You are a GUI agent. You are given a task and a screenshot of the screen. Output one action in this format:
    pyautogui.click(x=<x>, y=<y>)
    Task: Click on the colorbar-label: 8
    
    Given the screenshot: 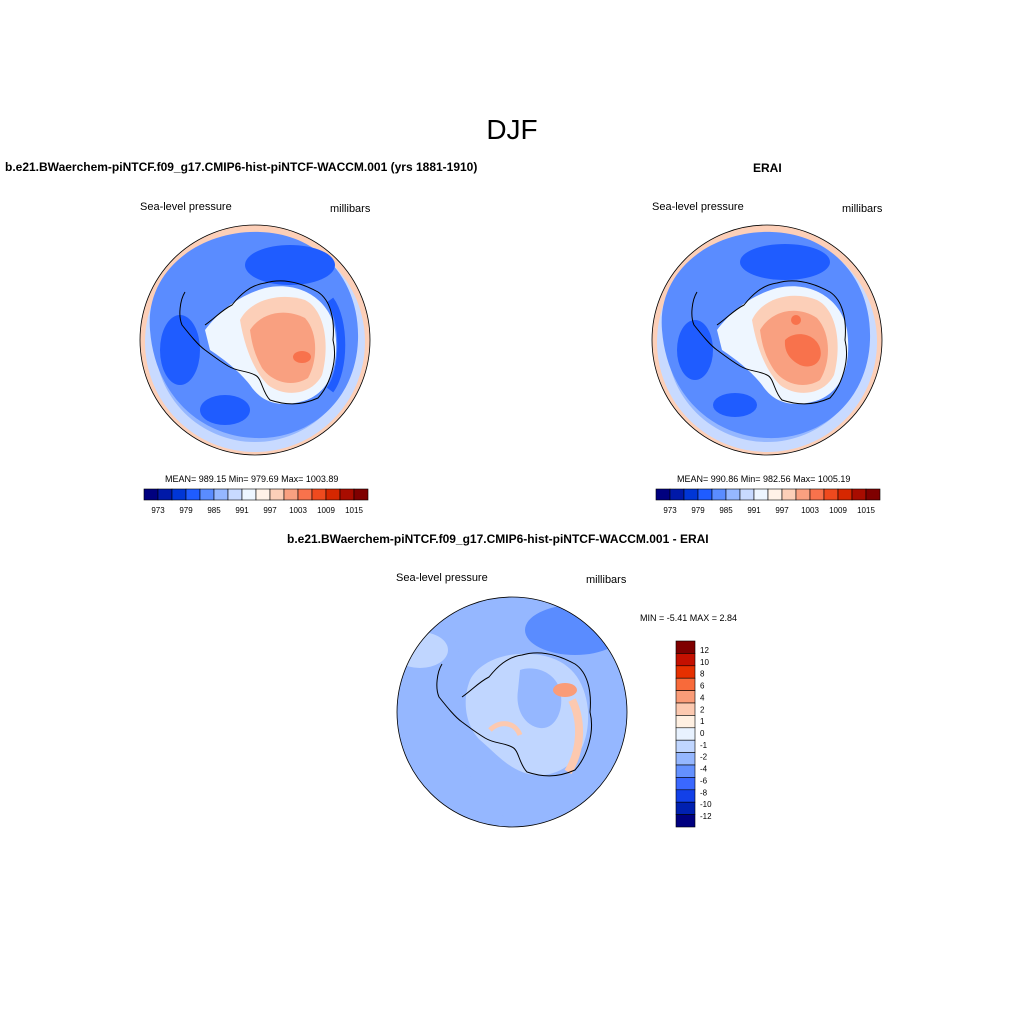 What is the action you would take?
    pyautogui.click(x=702, y=674)
    